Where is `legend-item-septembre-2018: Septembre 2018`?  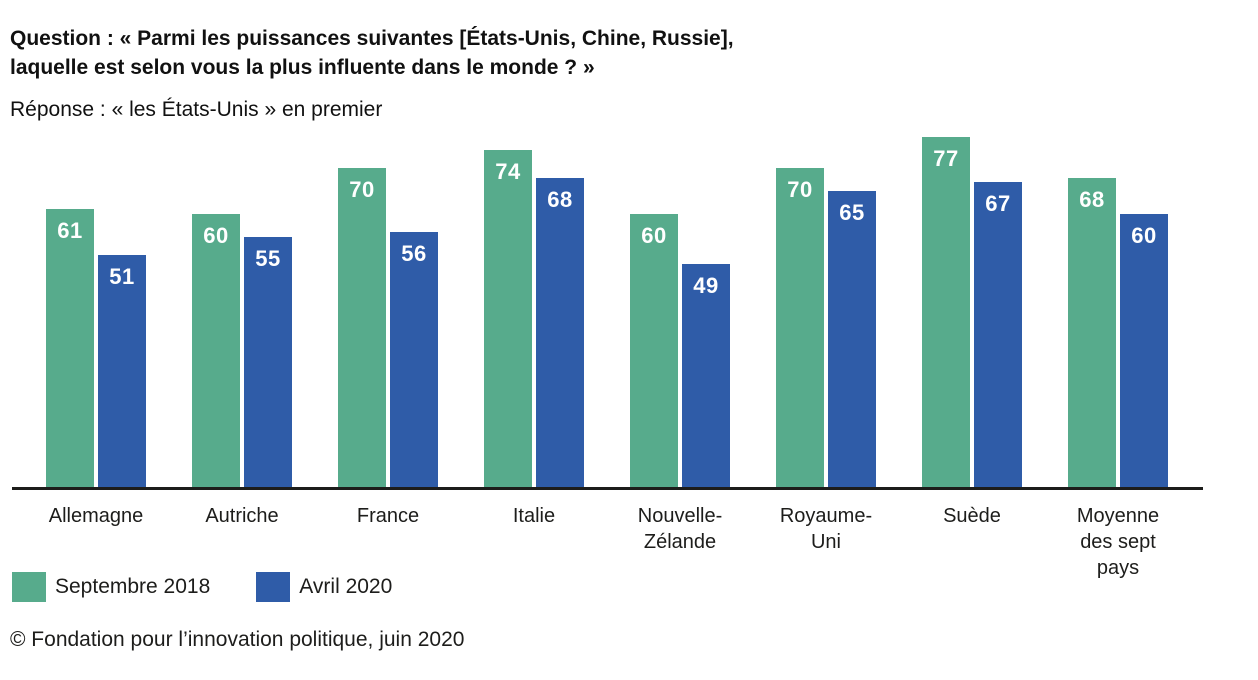 legend-item-septembre-2018: Septembre 2018 is located at coordinates (111, 587).